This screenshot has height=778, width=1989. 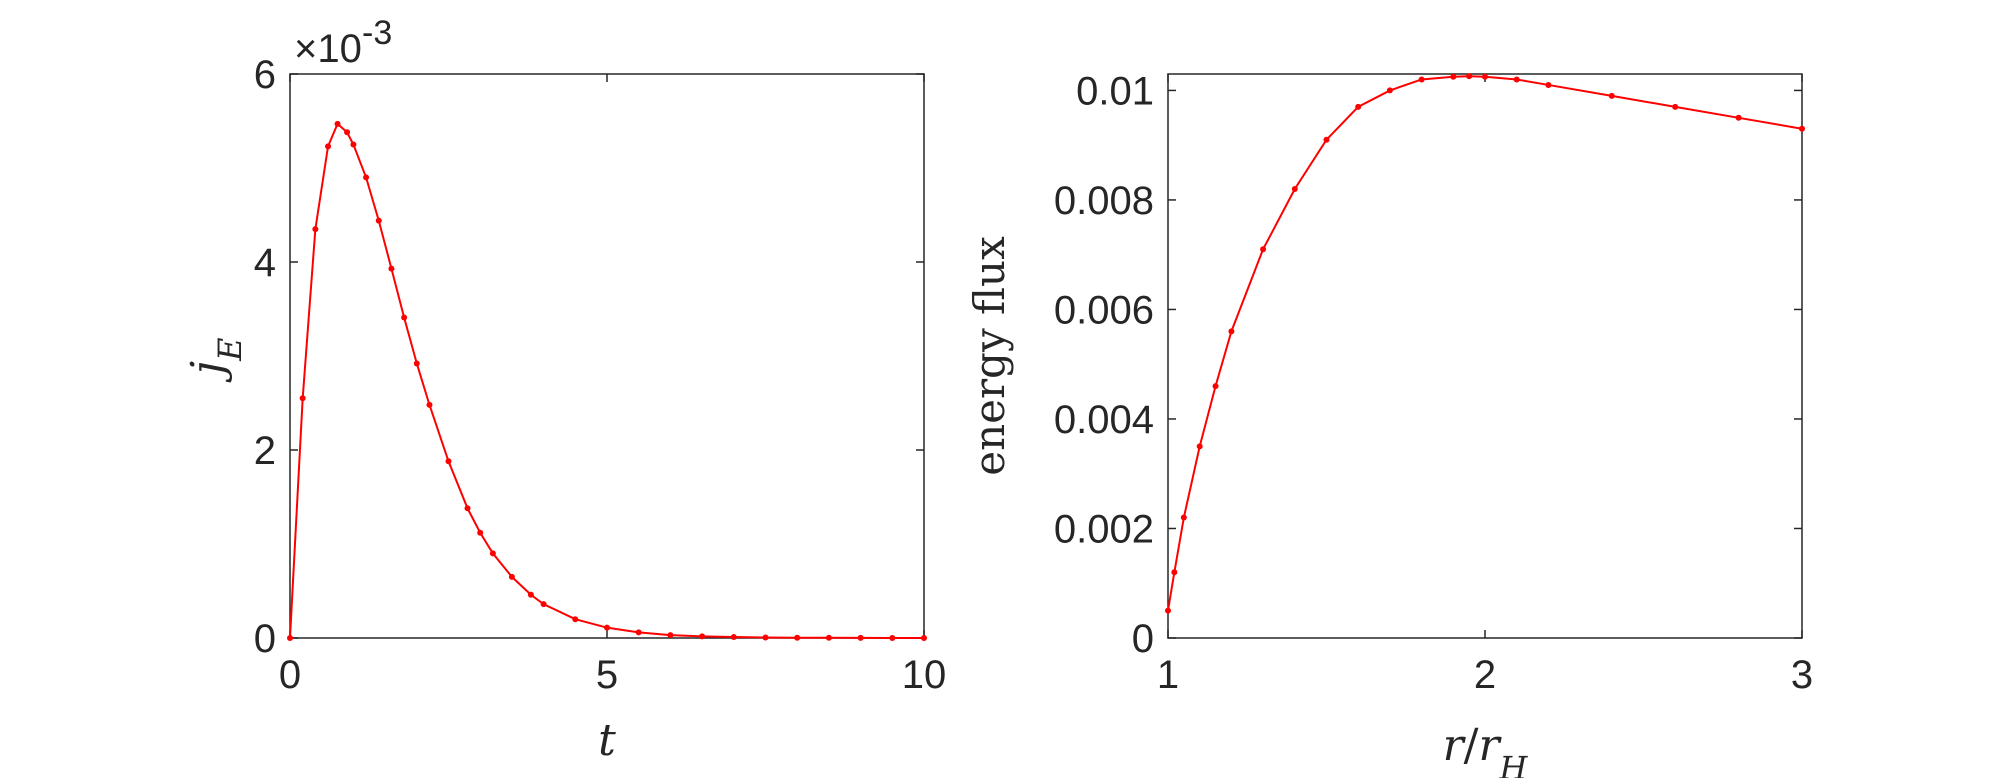 I want to click on right-y-tick-label: 0.002, so click(x=1104, y=529).